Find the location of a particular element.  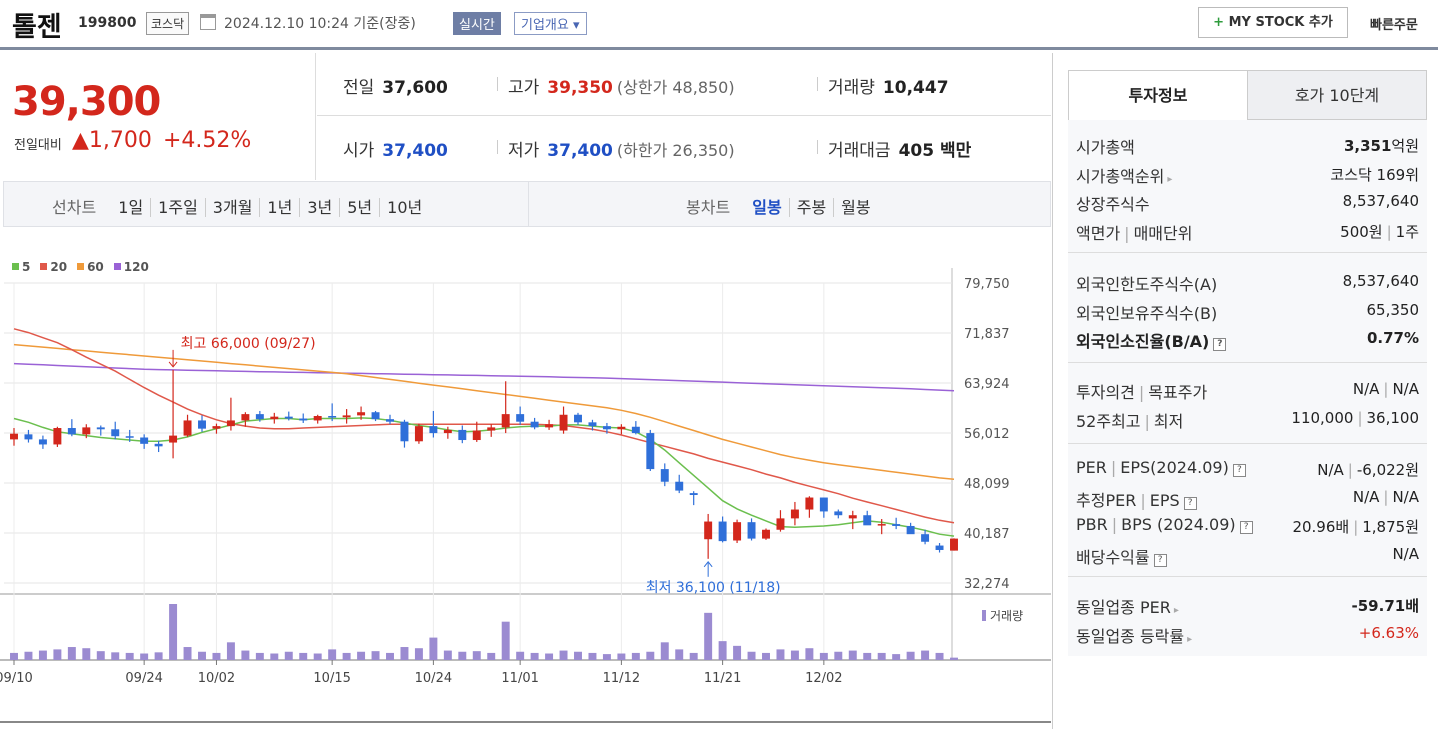

period-line-5: 5년 is located at coordinates (359, 207).